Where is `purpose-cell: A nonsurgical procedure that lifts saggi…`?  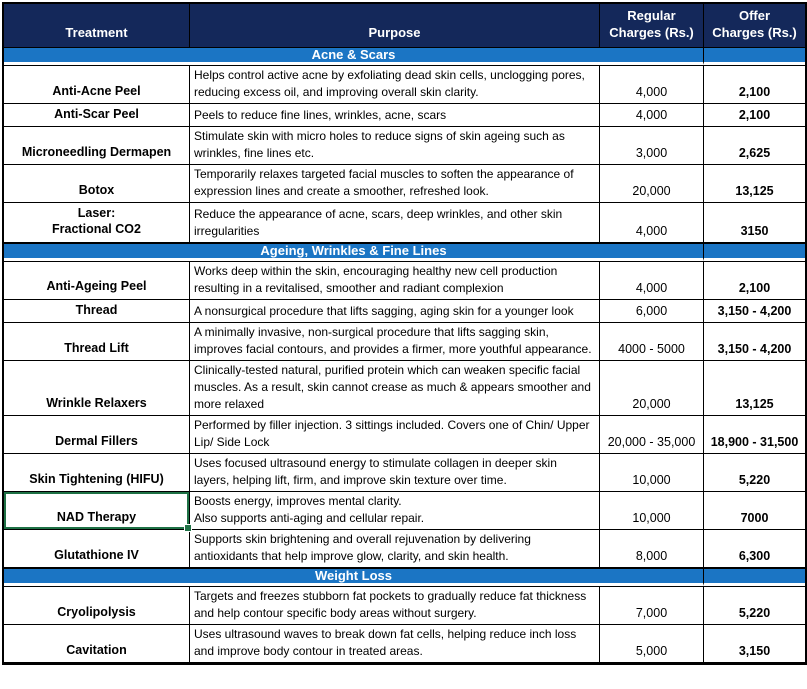
purpose-cell: A nonsurgical procedure that lifts saggi… is located at coordinates (395, 311).